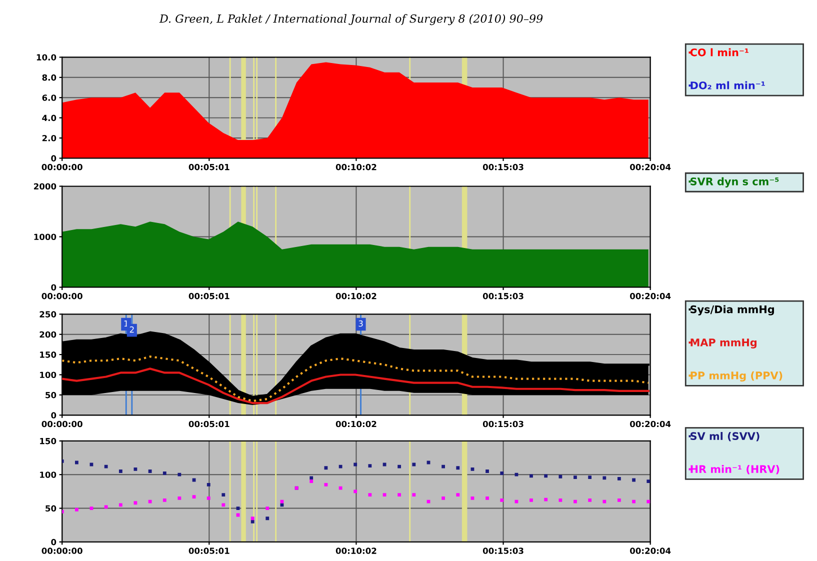  What do you see at coordinates (360, 323) in the screenshot?
I see `annotation: 3` at bounding box center [360, 323].